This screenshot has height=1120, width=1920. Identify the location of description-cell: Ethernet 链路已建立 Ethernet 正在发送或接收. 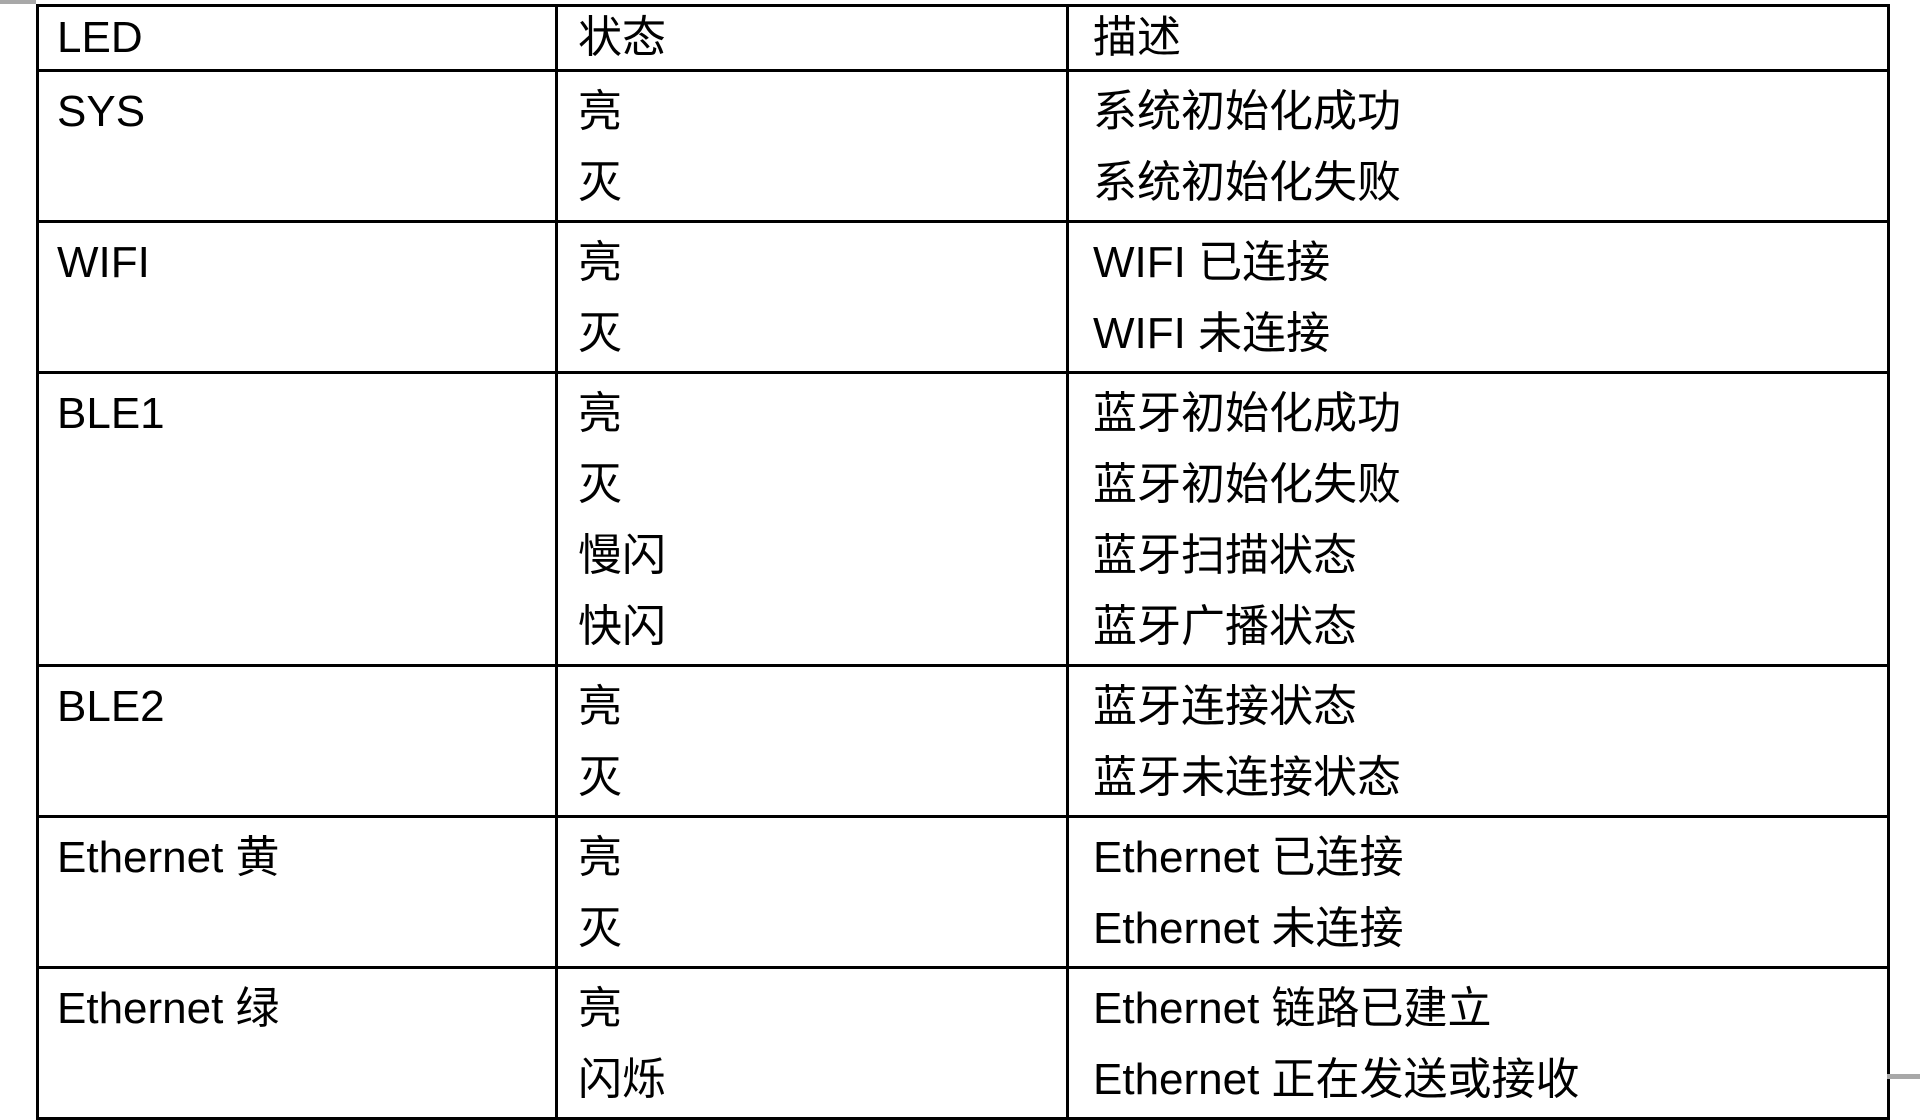
(1478, 1043).